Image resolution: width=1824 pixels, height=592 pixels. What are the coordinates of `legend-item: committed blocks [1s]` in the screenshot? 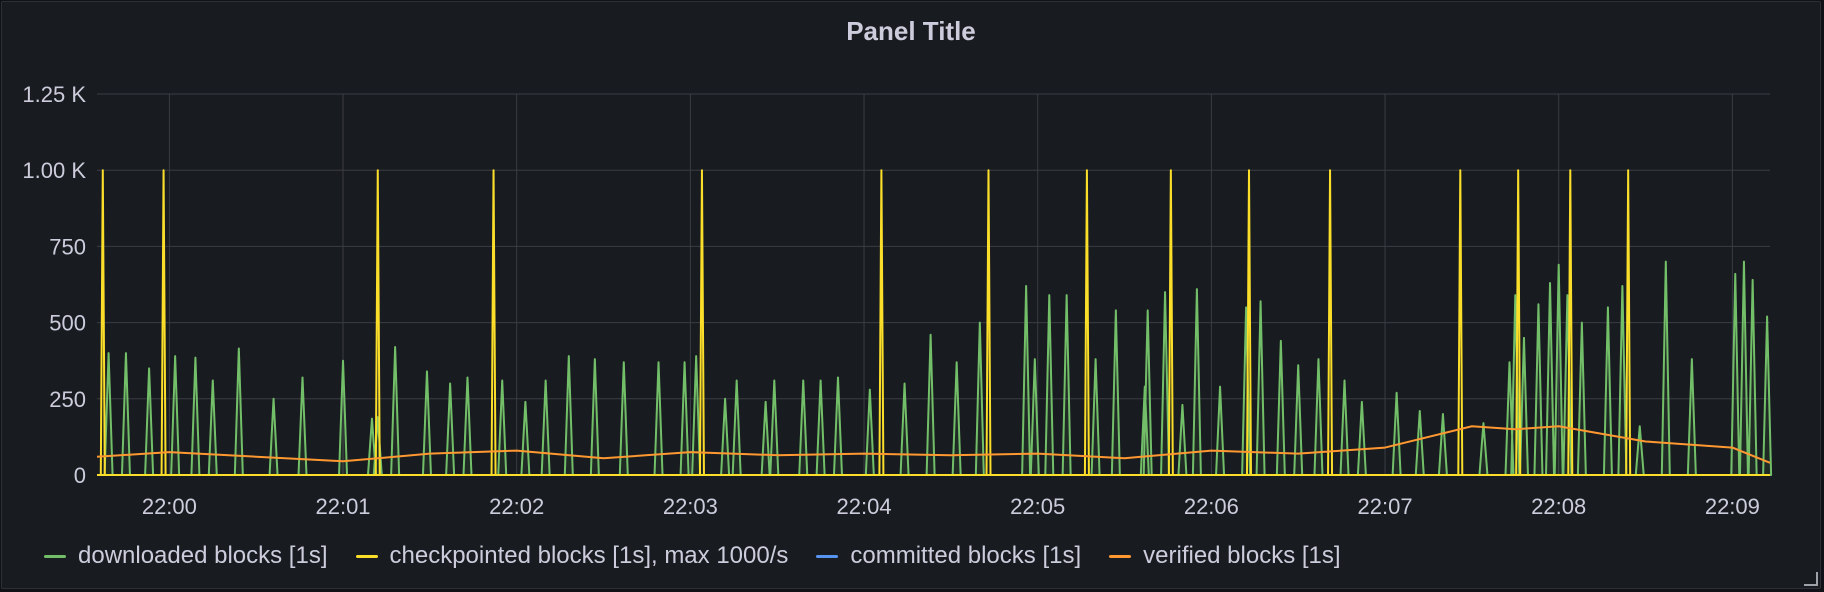 It's located at (948, 556).